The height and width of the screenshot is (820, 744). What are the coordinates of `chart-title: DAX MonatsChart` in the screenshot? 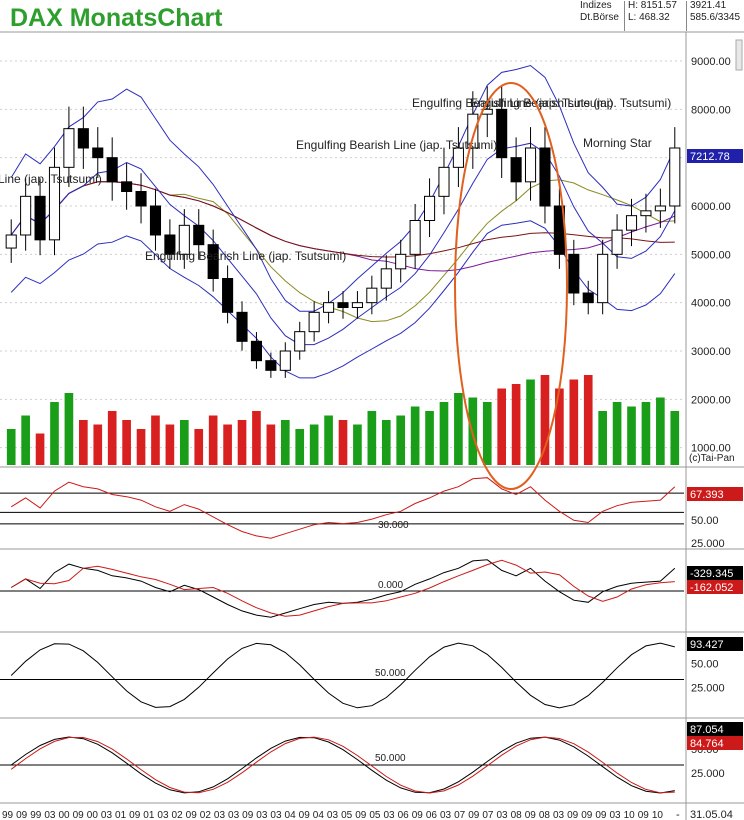 It's located at (116, 18).